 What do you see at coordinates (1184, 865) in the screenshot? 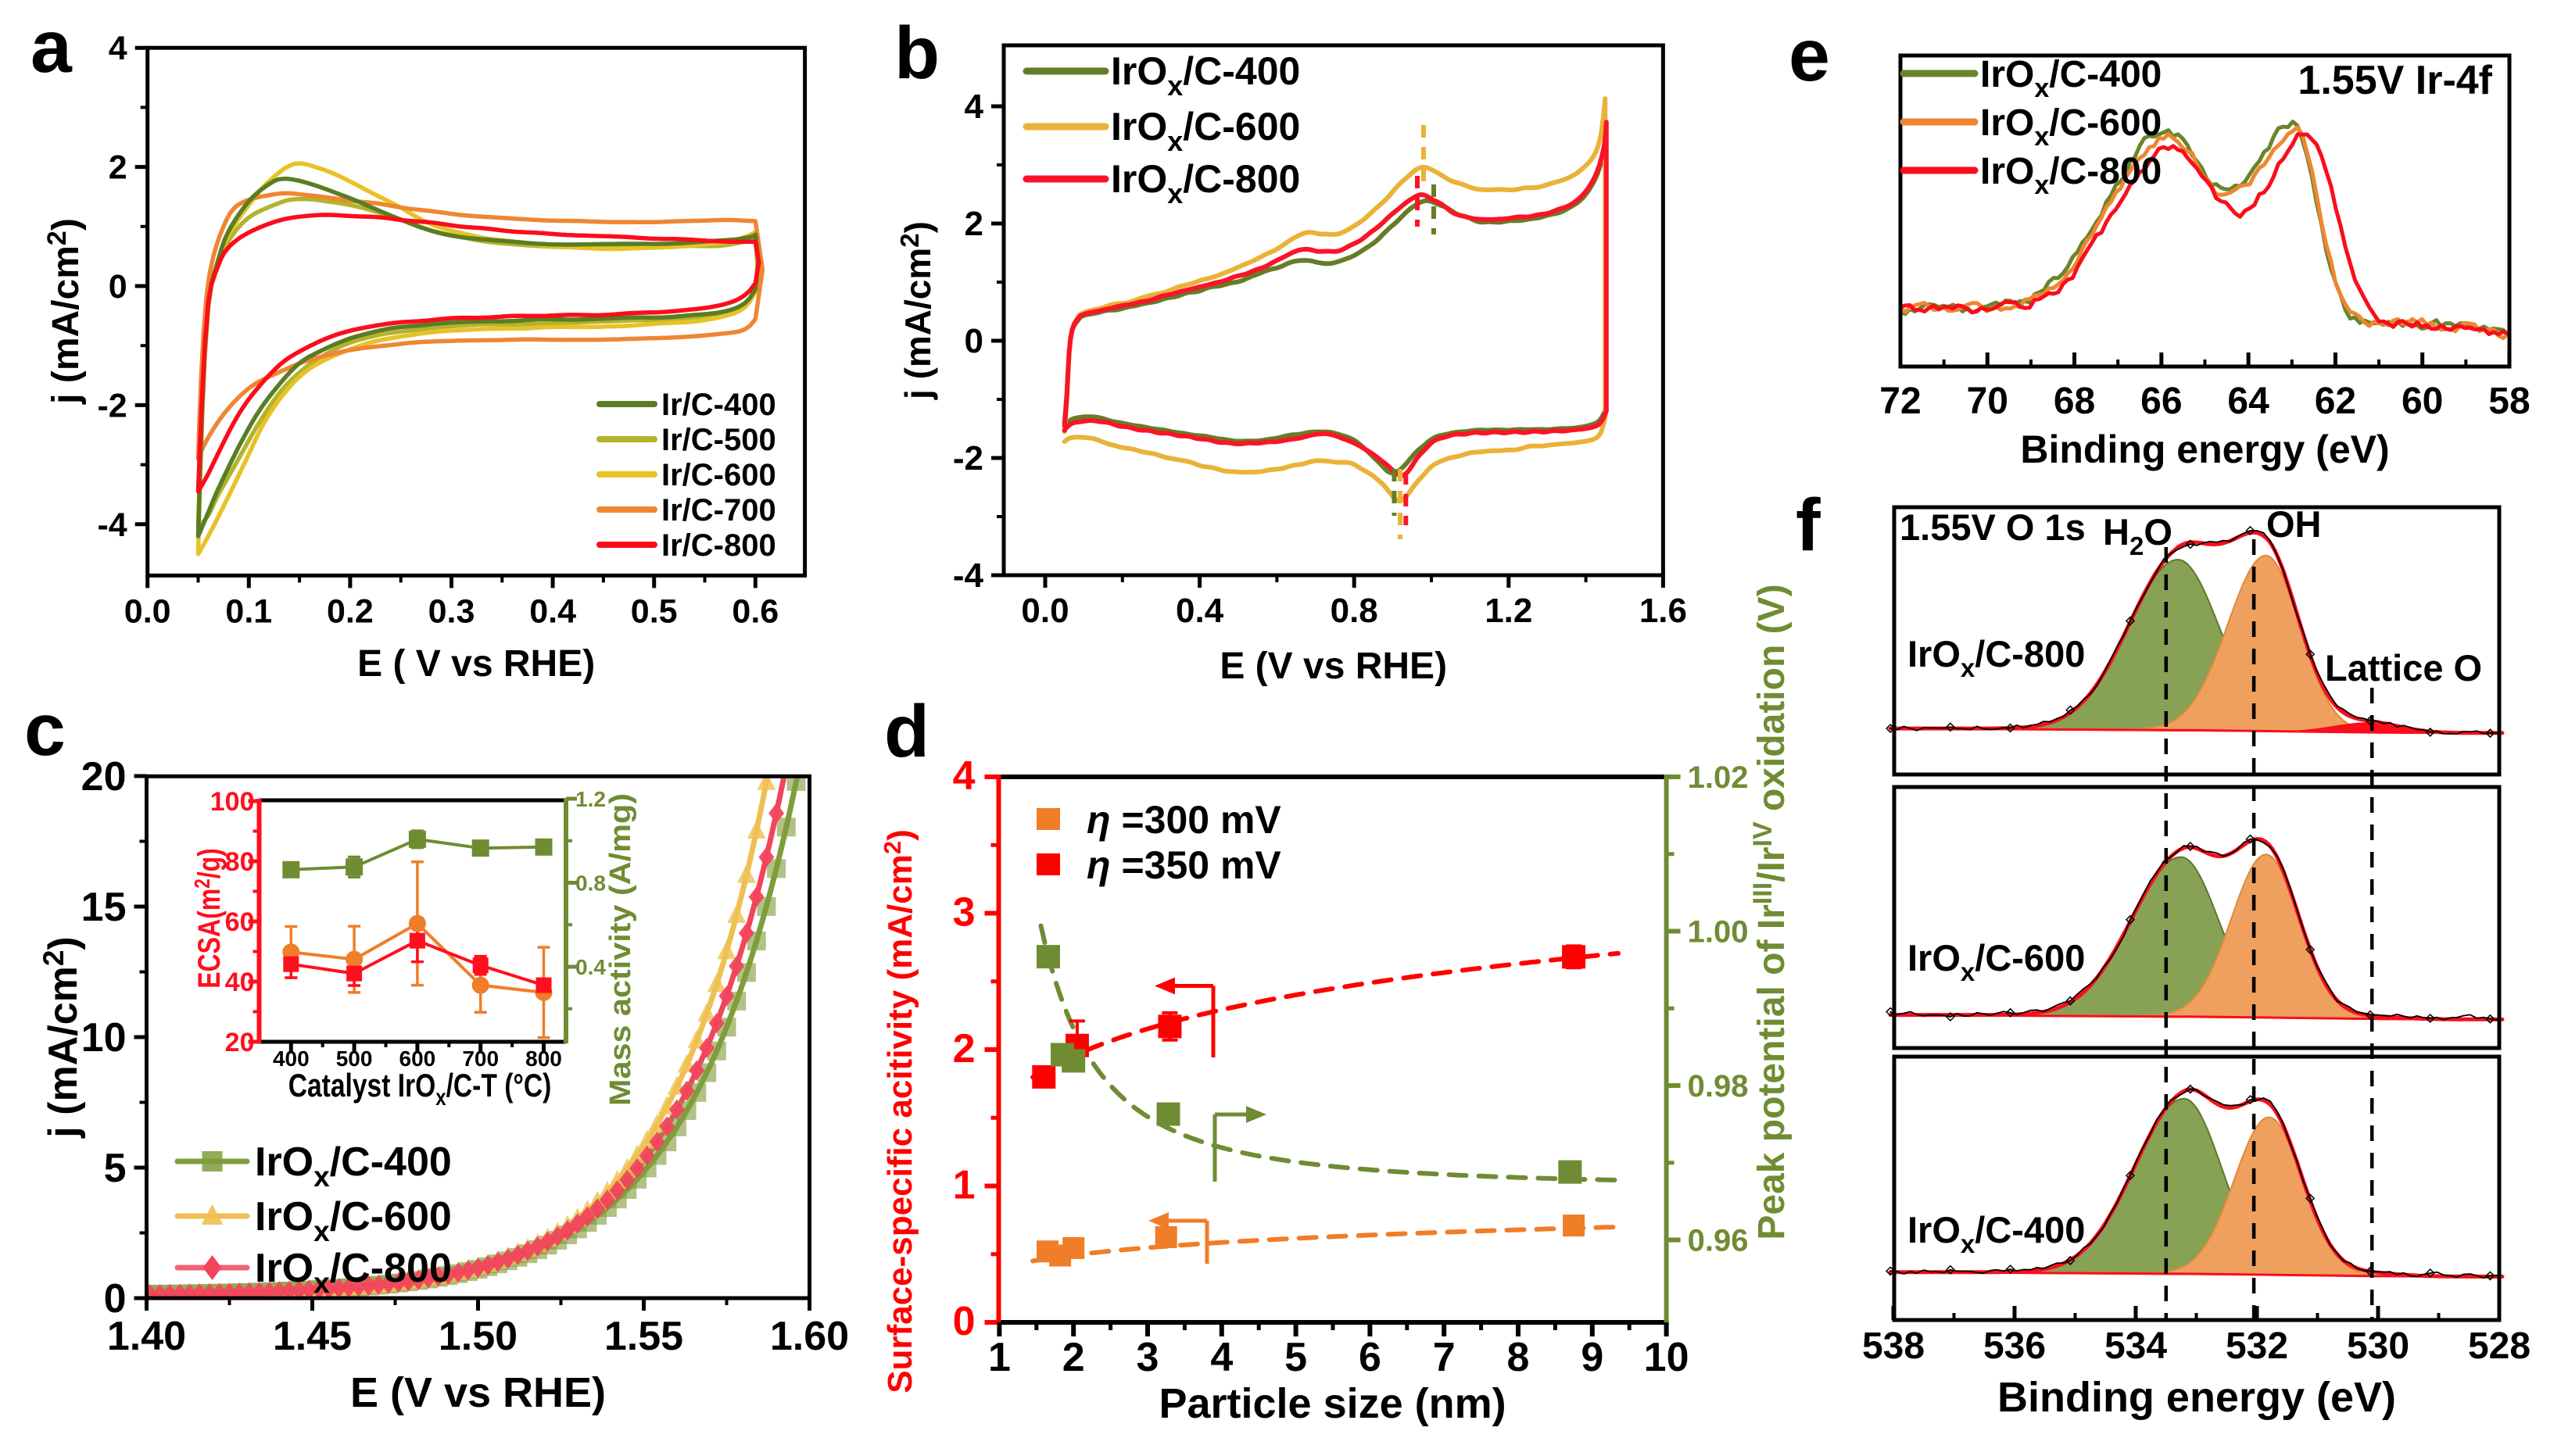
I see `svg-text: η =350 mV` at bounding box center [1184, 865].